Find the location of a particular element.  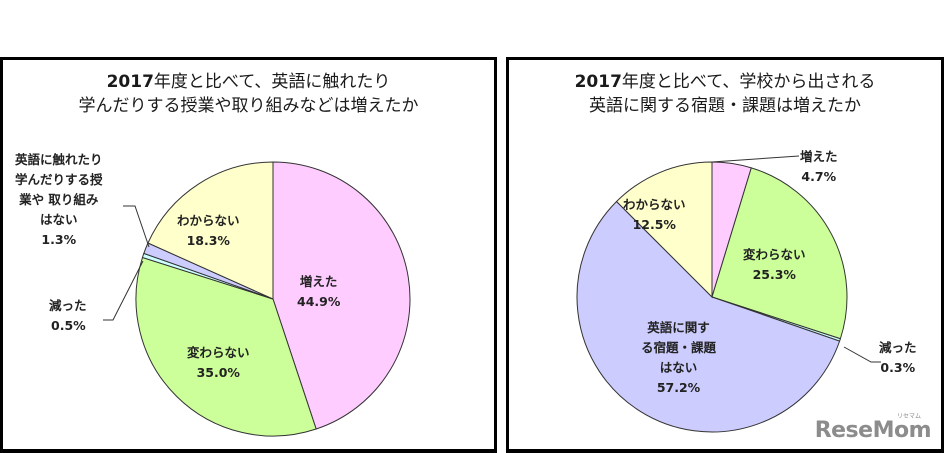

slice-label-unknown: わからない 18.3% is located at coordinates (208, 230).